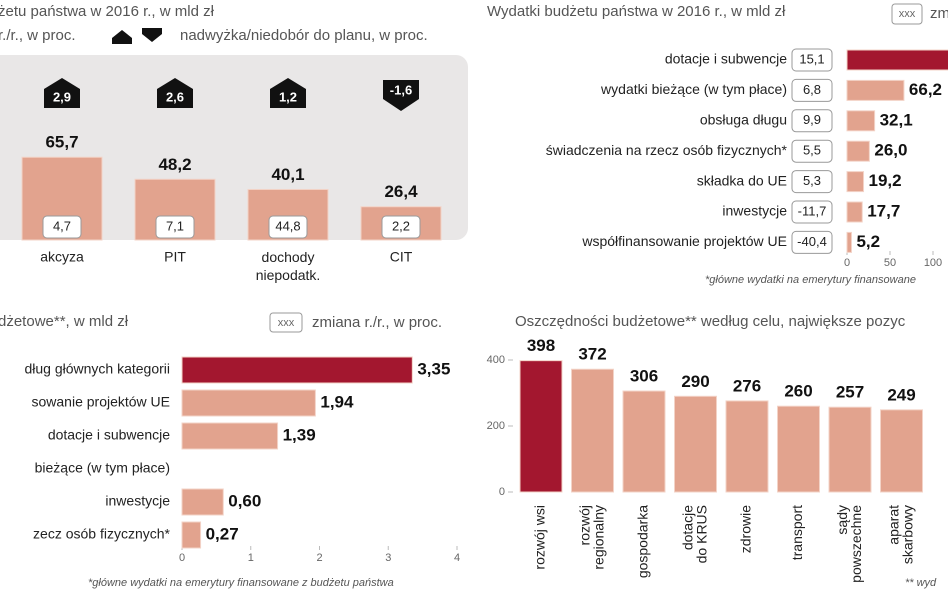 The width and height of the screenshot is (948, 593). I want to click on change-label: 7,1, so click(175, 225).